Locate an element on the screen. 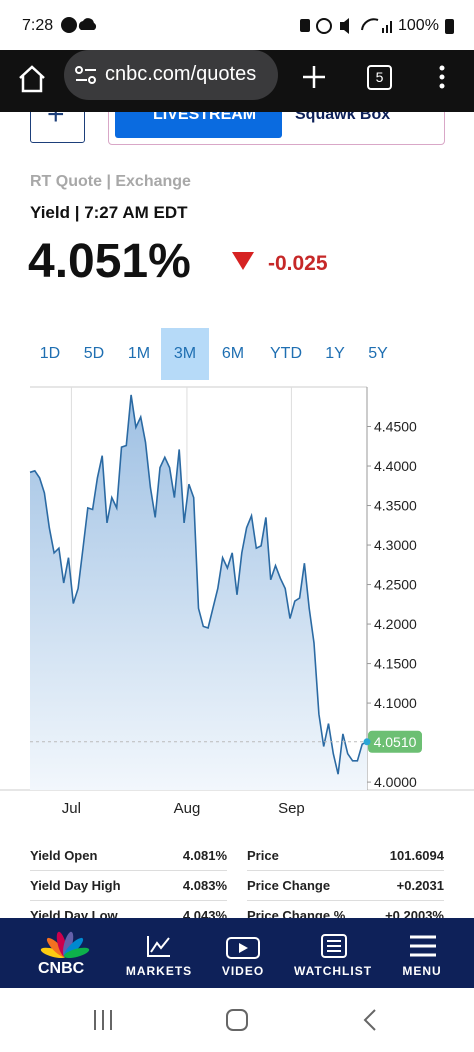 This screenshot has width=474, height=1052. tab-count: 5 is located at coordinates (379, 77).